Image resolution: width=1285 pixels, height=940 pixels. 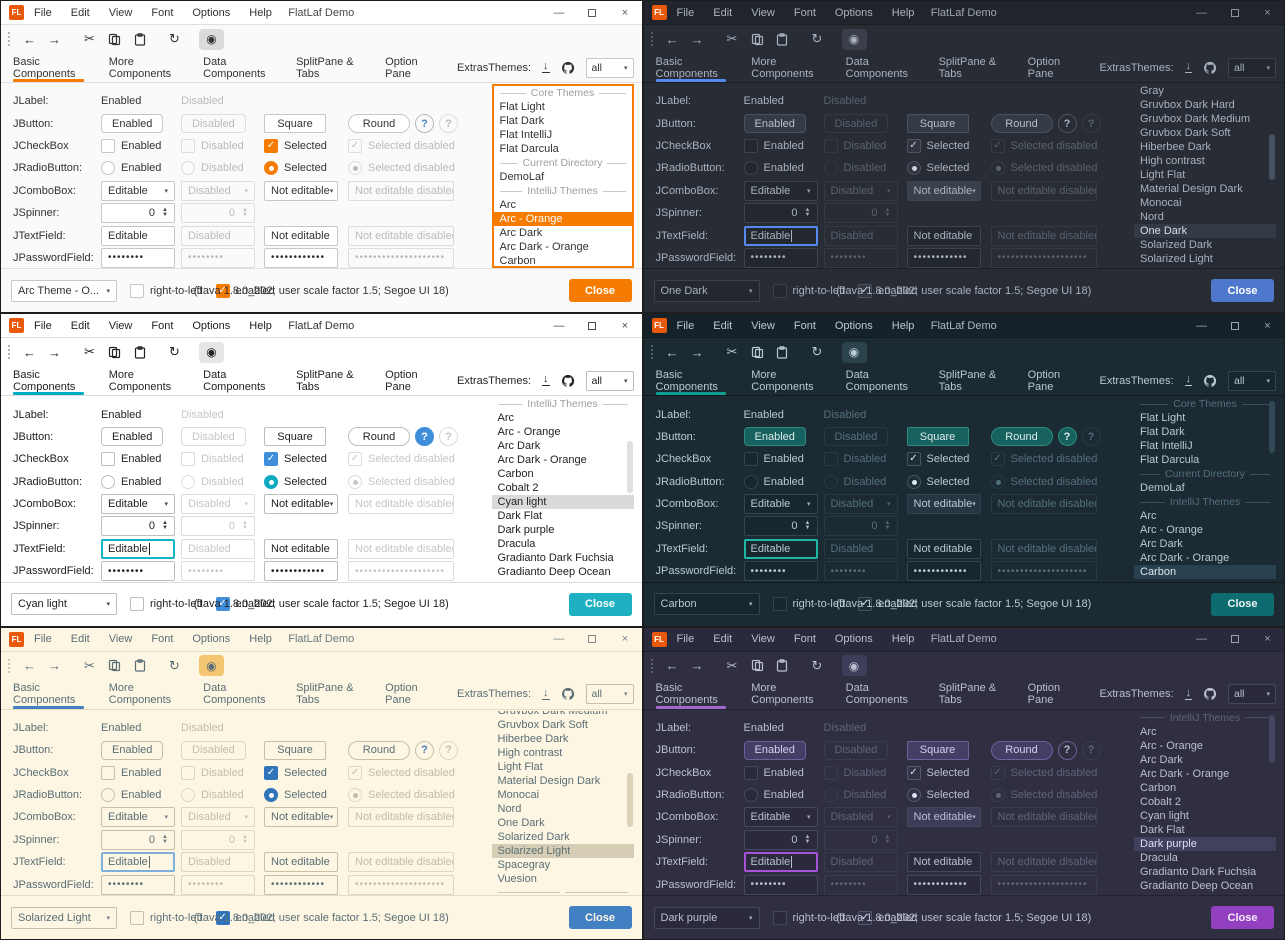 I want to click on refresh-icon: ↻, so click(x=174, y=352).